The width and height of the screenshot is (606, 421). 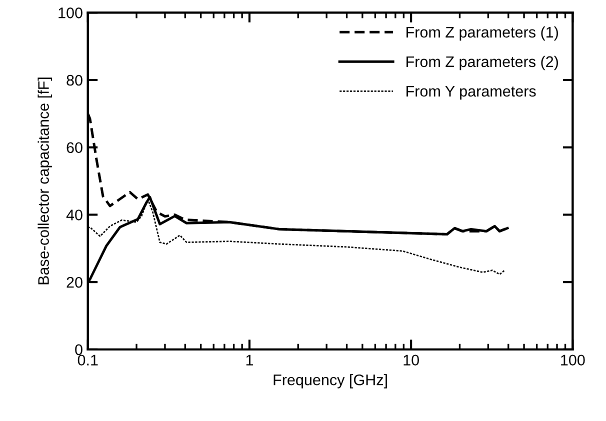 What do you see at coordinates (74, 282) in the screenshot?
I see `y-tick-label: 20` at bounding box center [74, 282].